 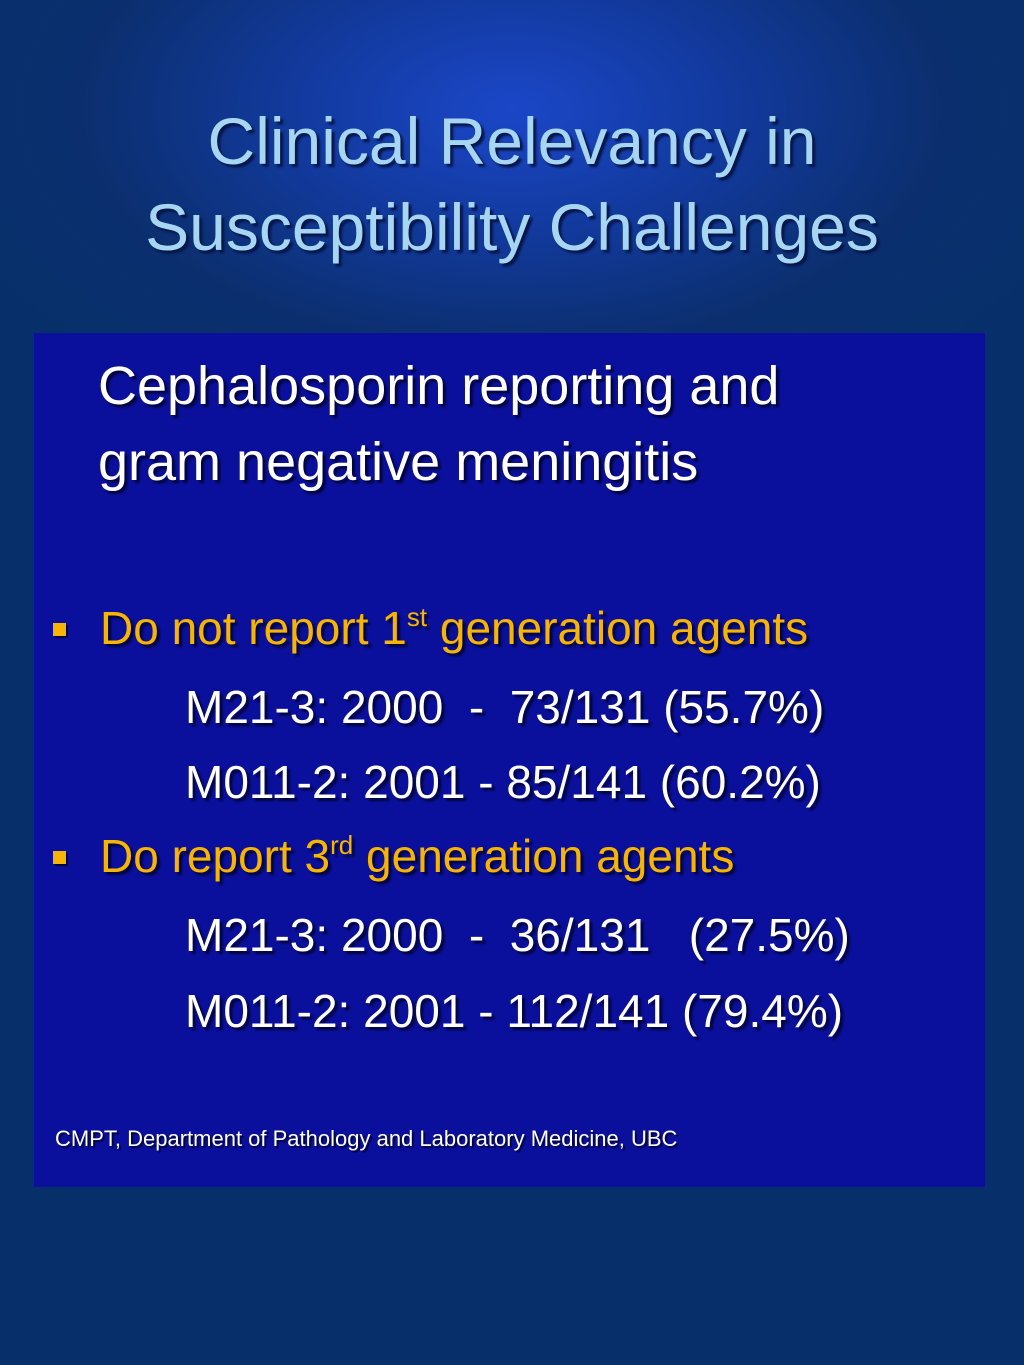 What do you see at coordinates (544, 856) in the screenshot?
I see `bullet-2-text-after: generation agents` at bounding box center [544, 856].